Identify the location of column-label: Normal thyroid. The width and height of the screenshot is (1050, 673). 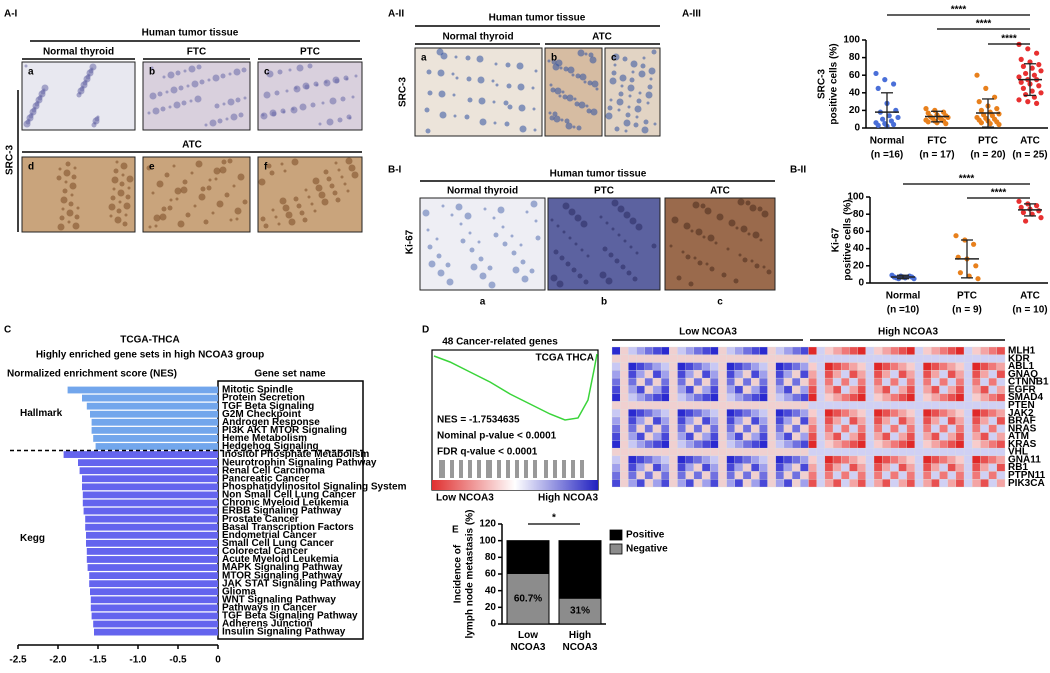
(482, 191).